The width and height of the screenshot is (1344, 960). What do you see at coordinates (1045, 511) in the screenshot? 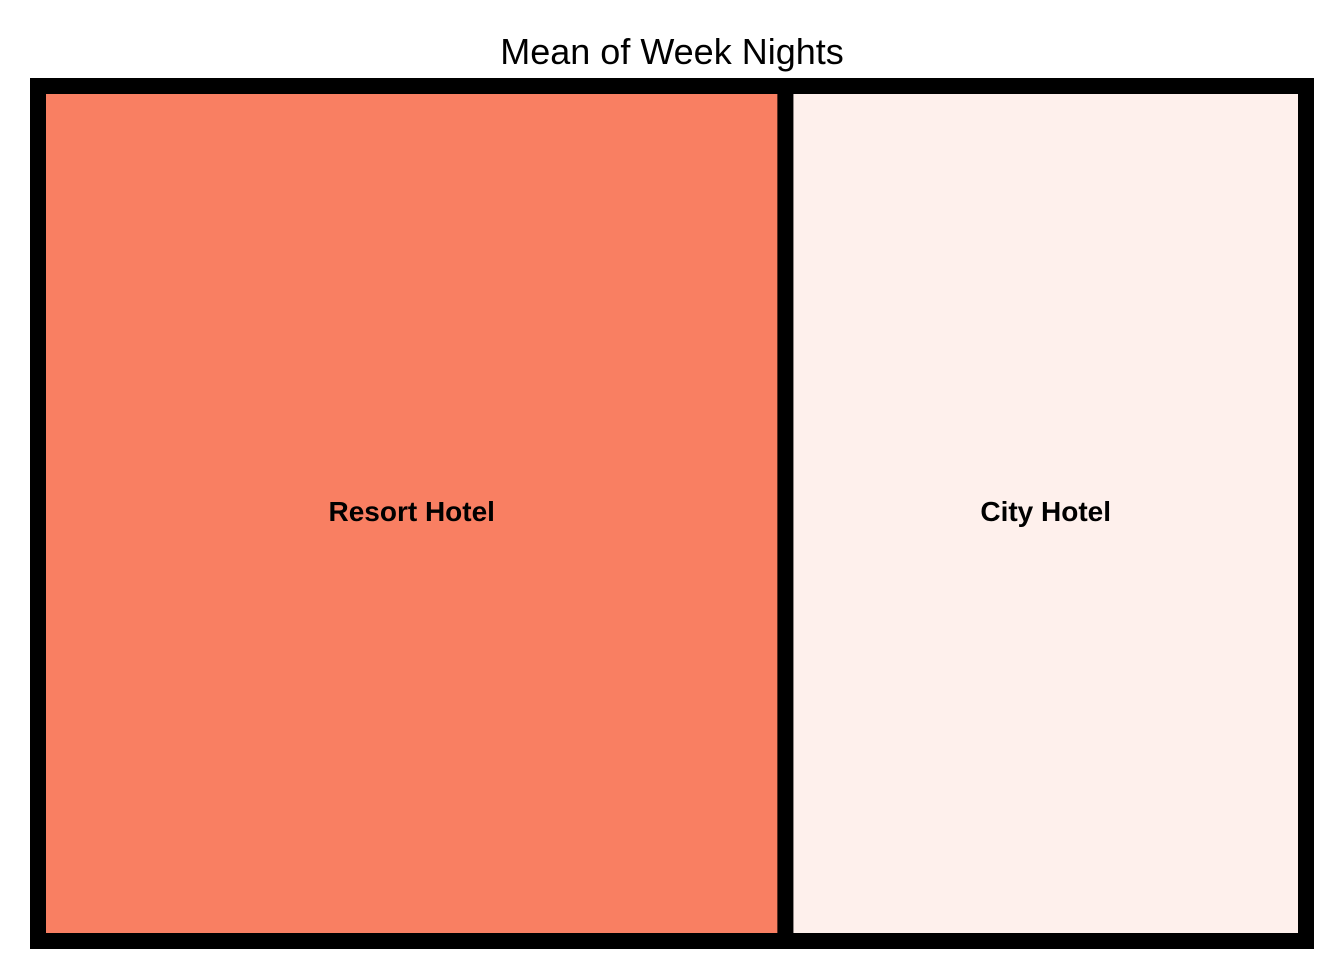
I see `treemap-label-city-hotel: City Hotel` at bounding box center [1045, 511].